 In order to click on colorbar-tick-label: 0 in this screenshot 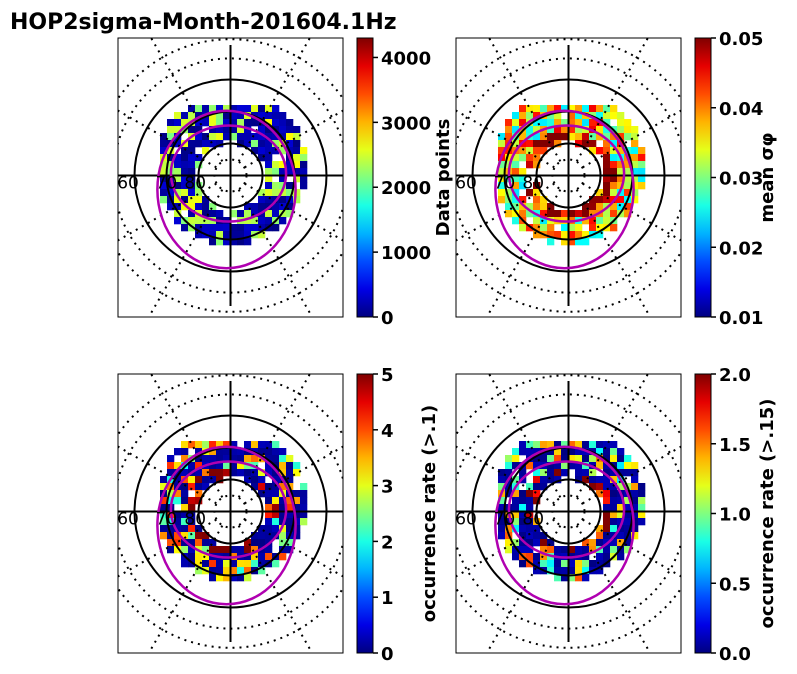, I will do `click(387, 654)`.